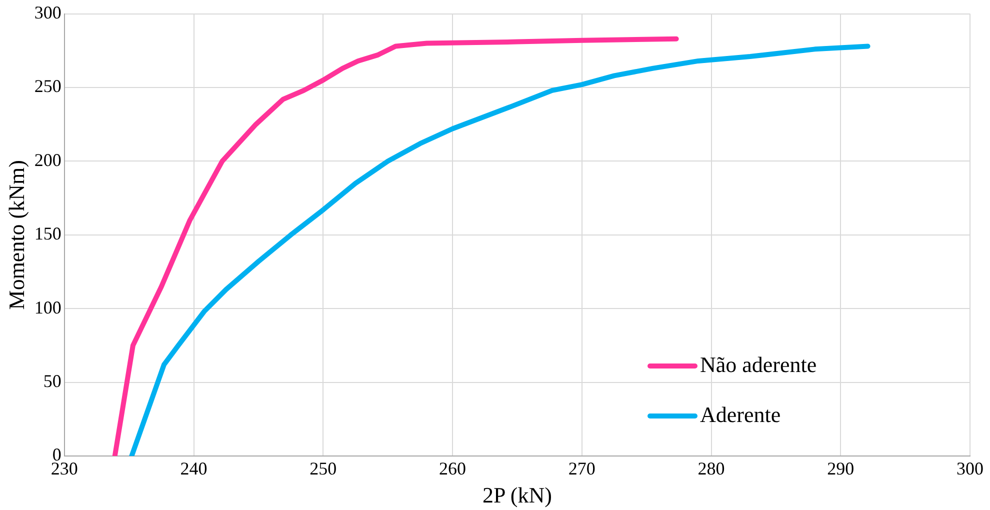  Describe the element at coordinates (16, 235) in the screenshot. I see `y-axis-title: Momento (kNm)` at that location.